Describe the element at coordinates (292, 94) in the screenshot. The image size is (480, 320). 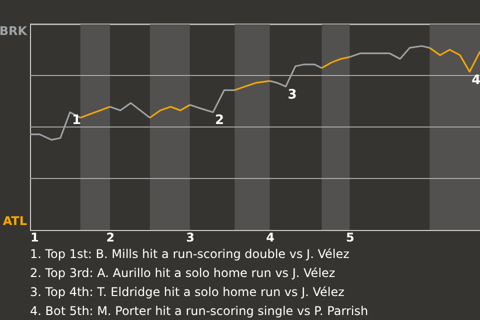
I see `annotation: 3` at that location.